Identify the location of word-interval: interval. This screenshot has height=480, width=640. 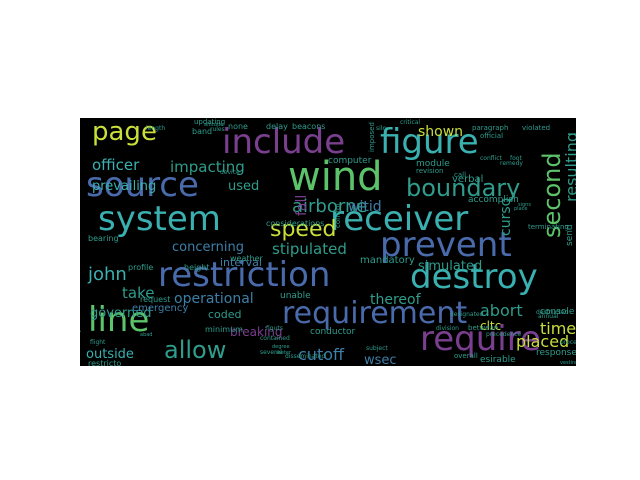
(241, 262).